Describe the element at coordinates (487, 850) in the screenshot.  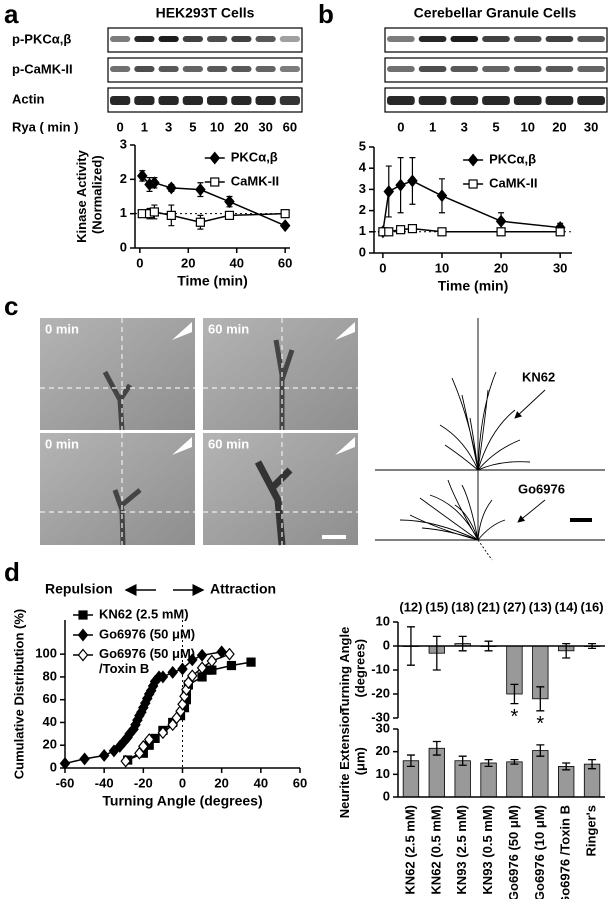
I see `x-tick-label: KN93 (0.5 mM)` at that location.